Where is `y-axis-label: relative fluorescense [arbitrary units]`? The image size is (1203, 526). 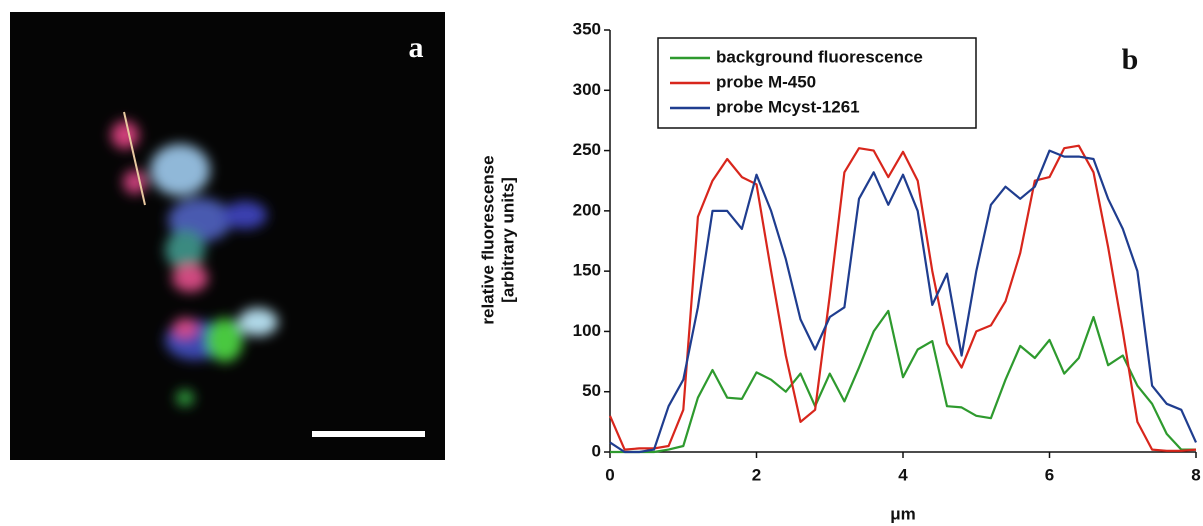 y-axis-label: relative fluorescense [arbitrary units] is located at coordinates (497, 239).